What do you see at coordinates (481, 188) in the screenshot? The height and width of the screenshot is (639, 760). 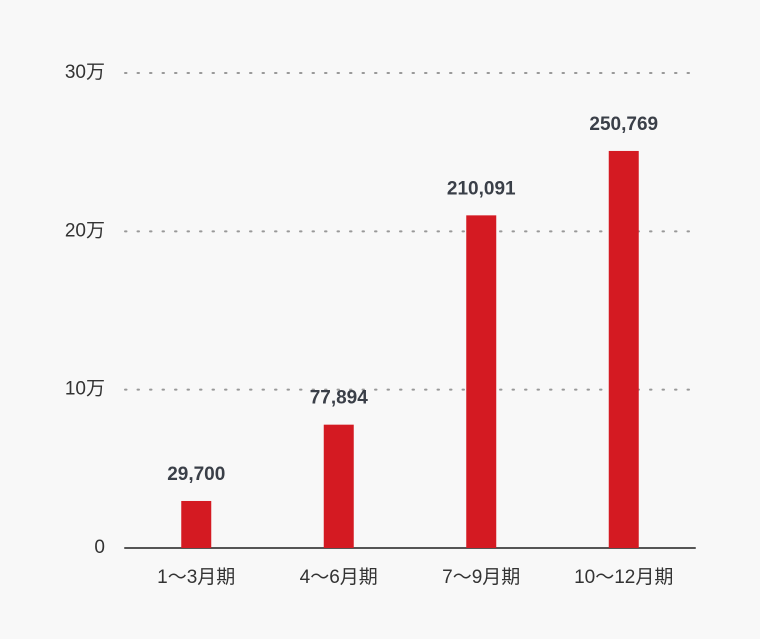 I see `value-label: 210,091` at bounding box center [481, 188].